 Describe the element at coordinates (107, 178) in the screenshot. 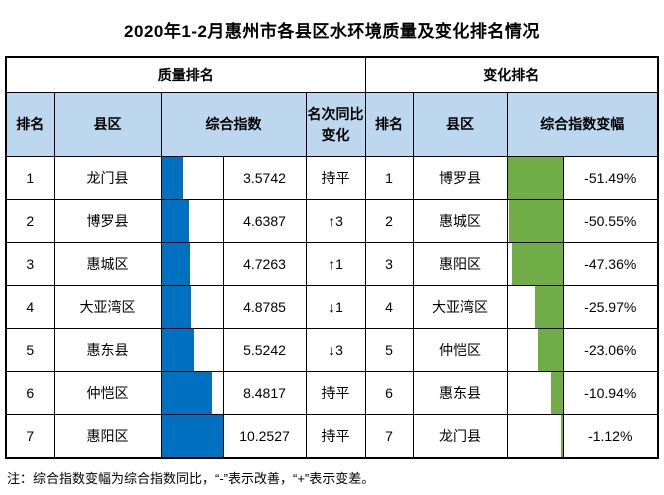

I see `quality-district-cell: 龙门县` at that location.